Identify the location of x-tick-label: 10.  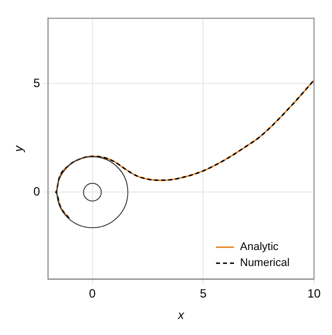
(314, 293).